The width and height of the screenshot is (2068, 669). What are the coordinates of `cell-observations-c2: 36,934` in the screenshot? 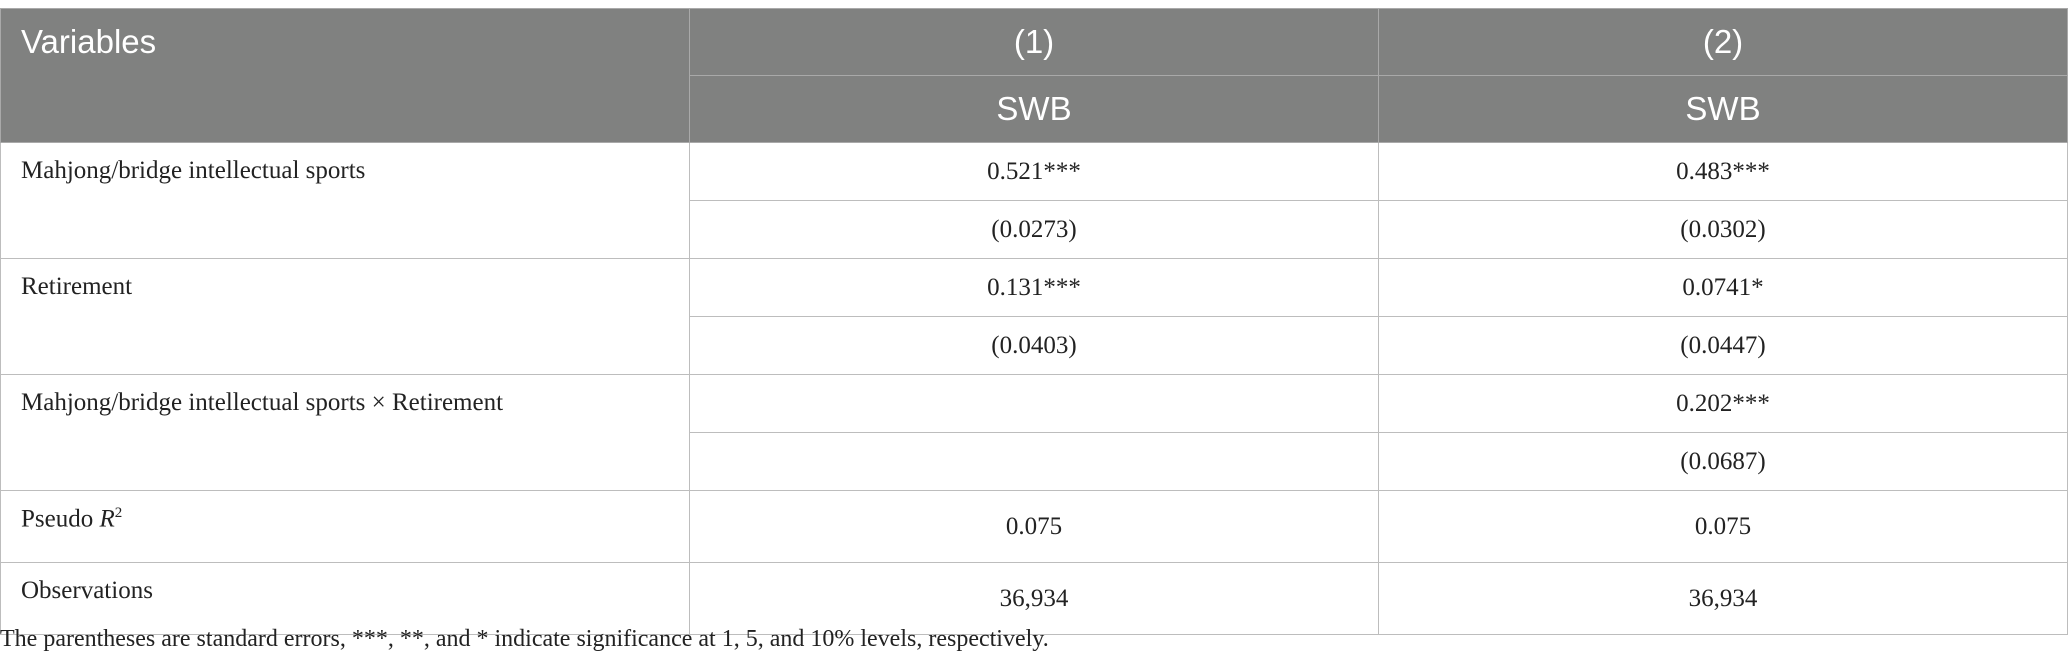 It's located at (1723, 598).